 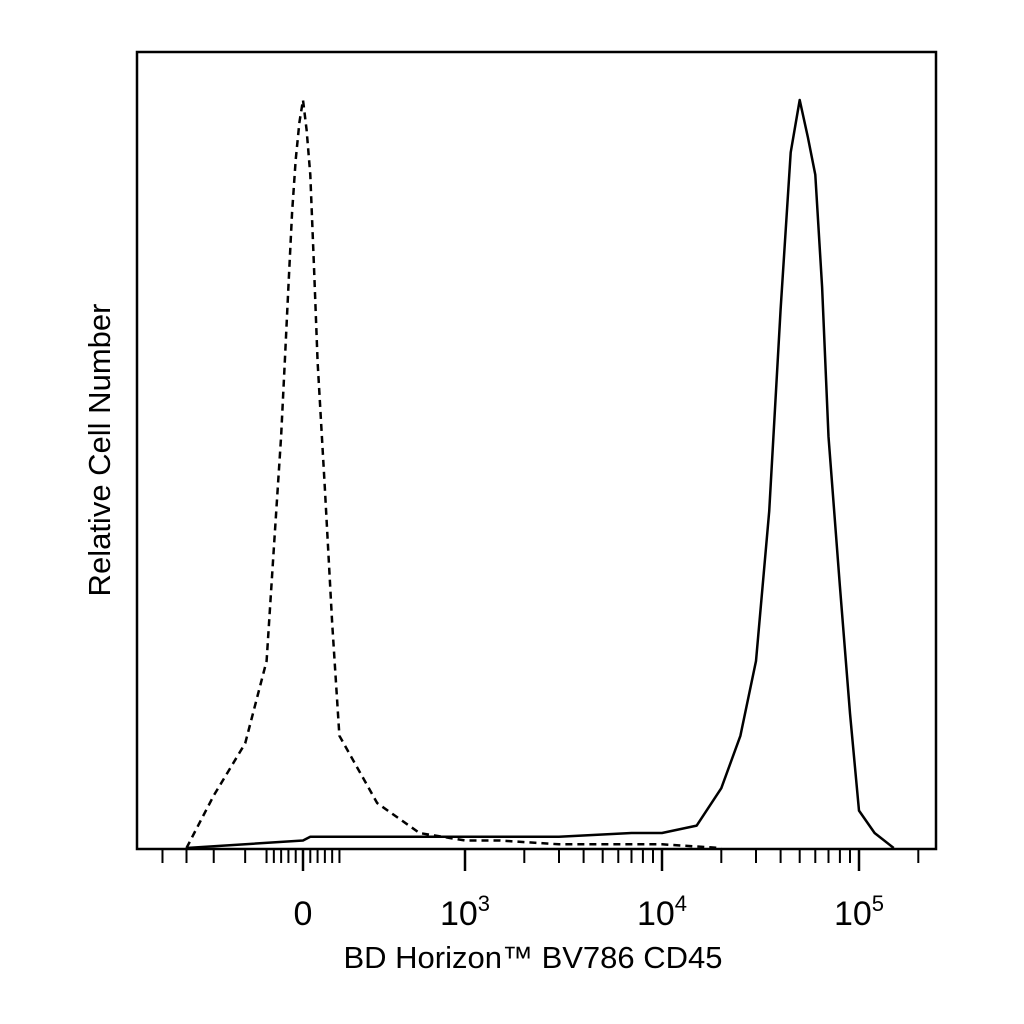 I want to click on y-axis-title: Relative Cell Number, so click(x=99, y=450).